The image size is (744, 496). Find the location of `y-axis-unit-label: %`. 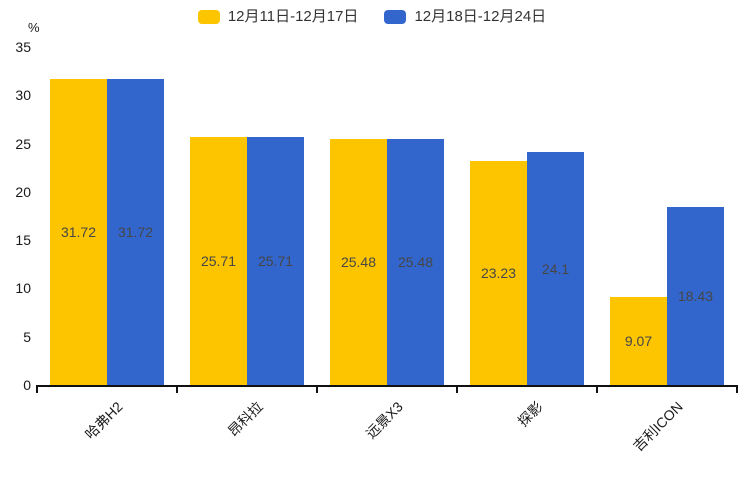

y-axis-unit-label: % is located at coordinates (34, 27).